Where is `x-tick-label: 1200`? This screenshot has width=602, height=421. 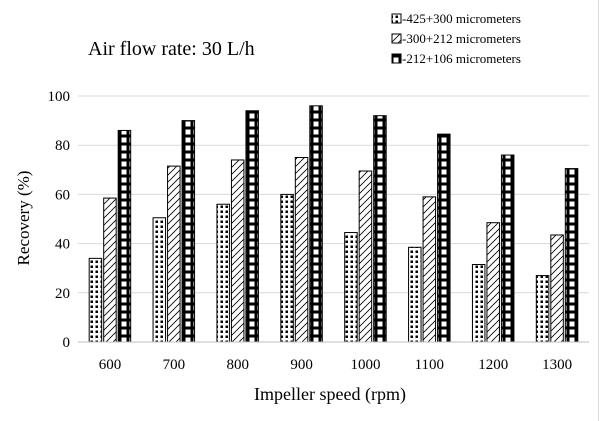 x-tick-label: 1200 is located at coordinates (493, 365).